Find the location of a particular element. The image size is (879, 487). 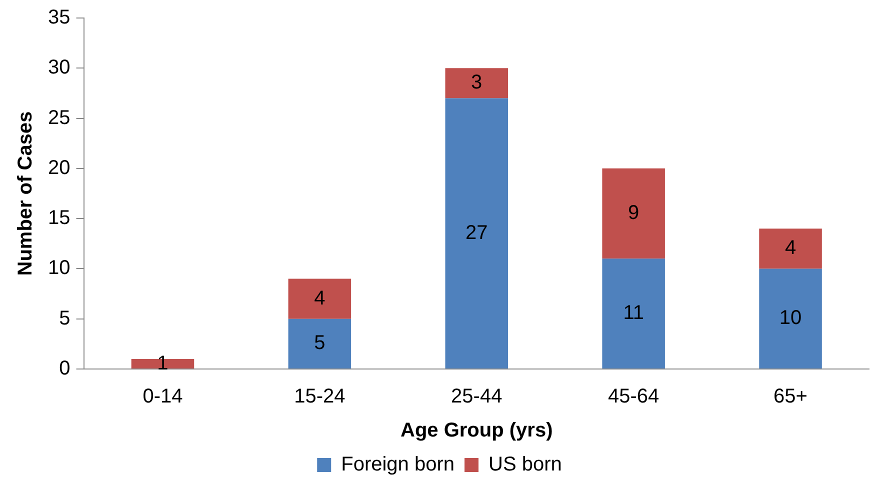

data-label: 3 is located at coordinates (476, 83).